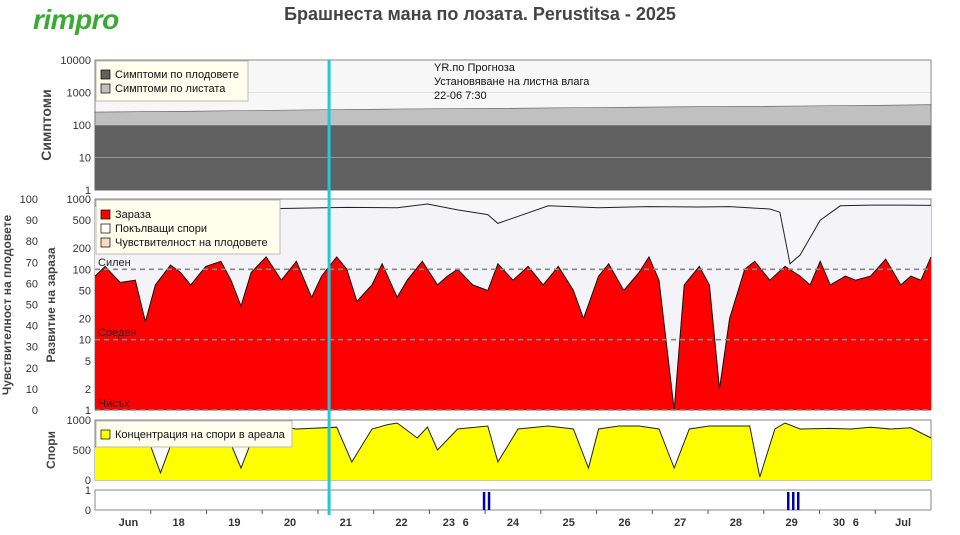 This screenshot has width=960, height=535. What do you see at coordinates (35, 411) in the screenshot?
I see `susceptibility-tick-label: 0` at bounding box center [35, 411].